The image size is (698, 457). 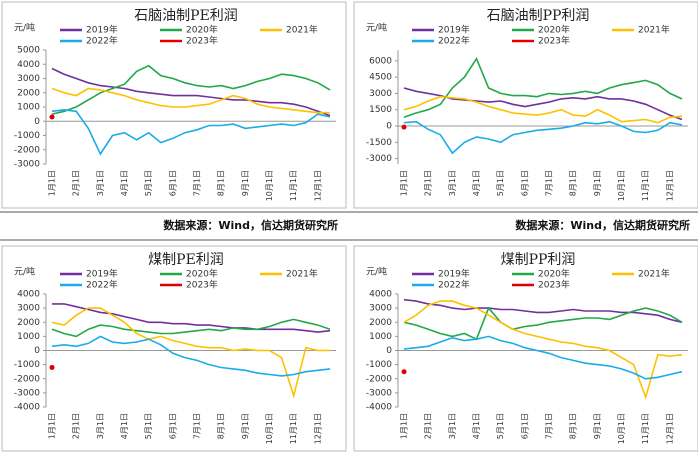 What do you see at coordinates (380, 110) in the screenshot?
I see `y-tick-label: 1500` at bounding box center [380, 110].